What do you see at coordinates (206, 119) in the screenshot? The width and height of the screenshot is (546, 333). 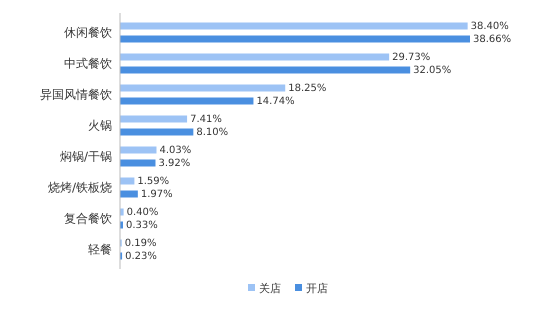 I see `data-label: 7.41%` at bounding box center [206, 119].